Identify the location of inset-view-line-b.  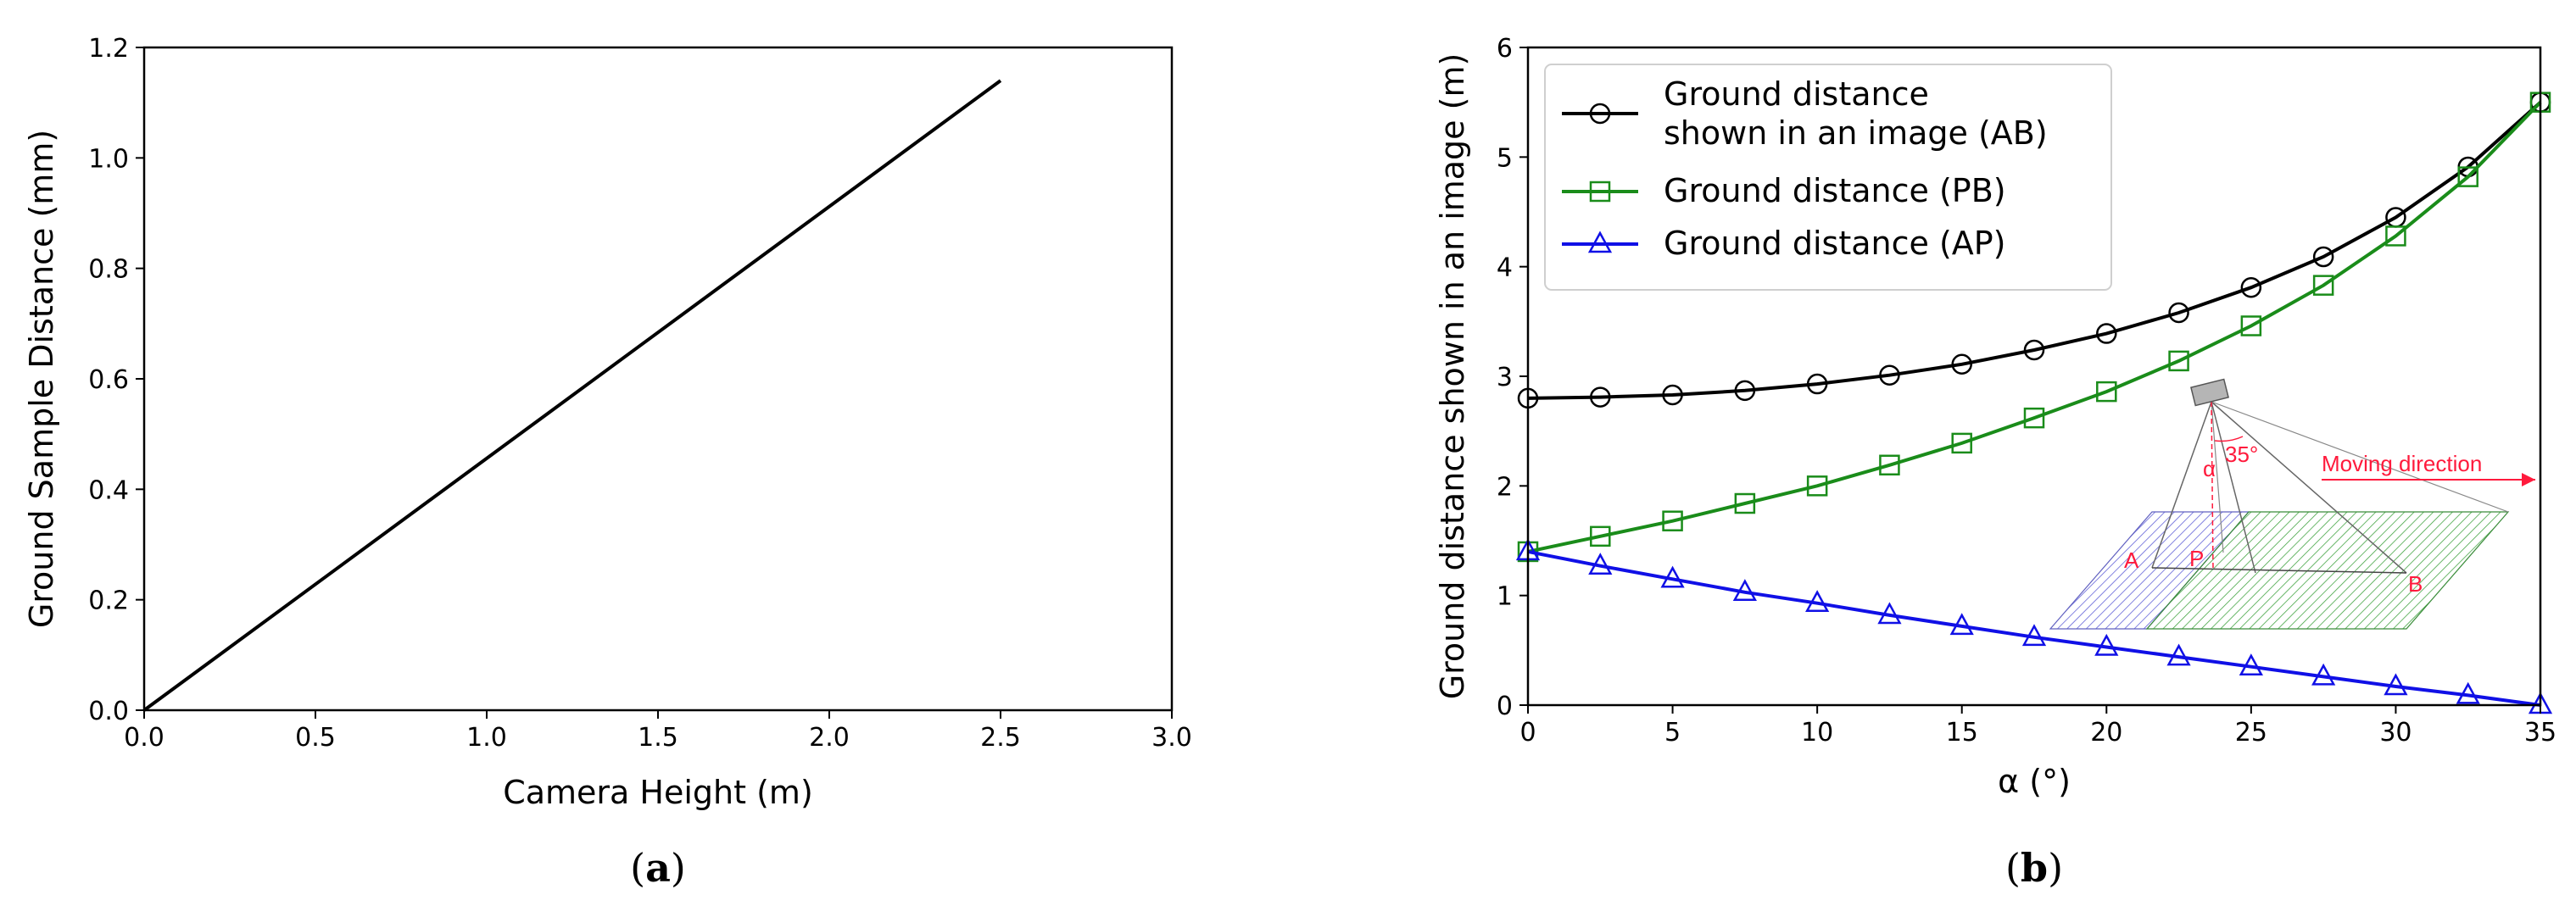
(2309, 487).